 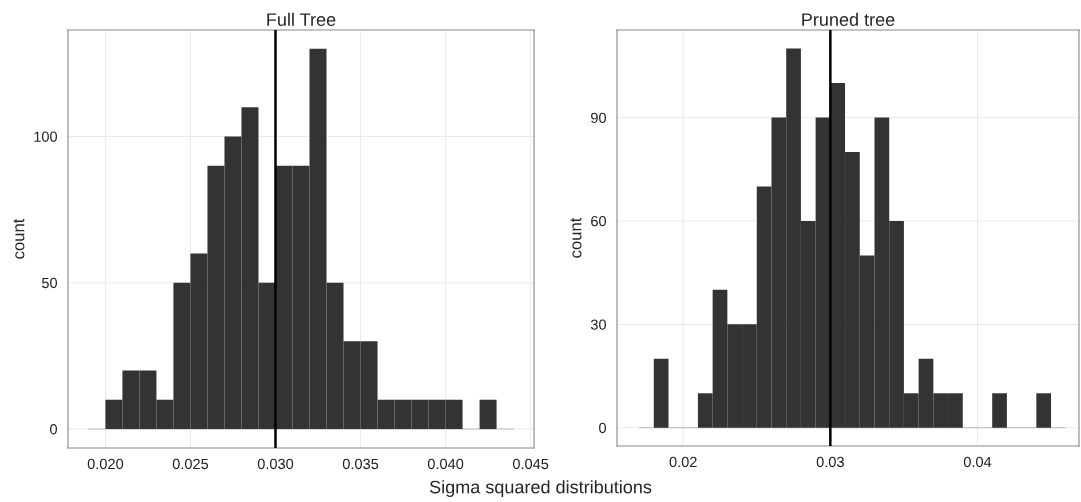 What do you see at coordinates (598, 324) in the screenshot?
I see `y-tick-label: 30` at bounding box center [598, 324].